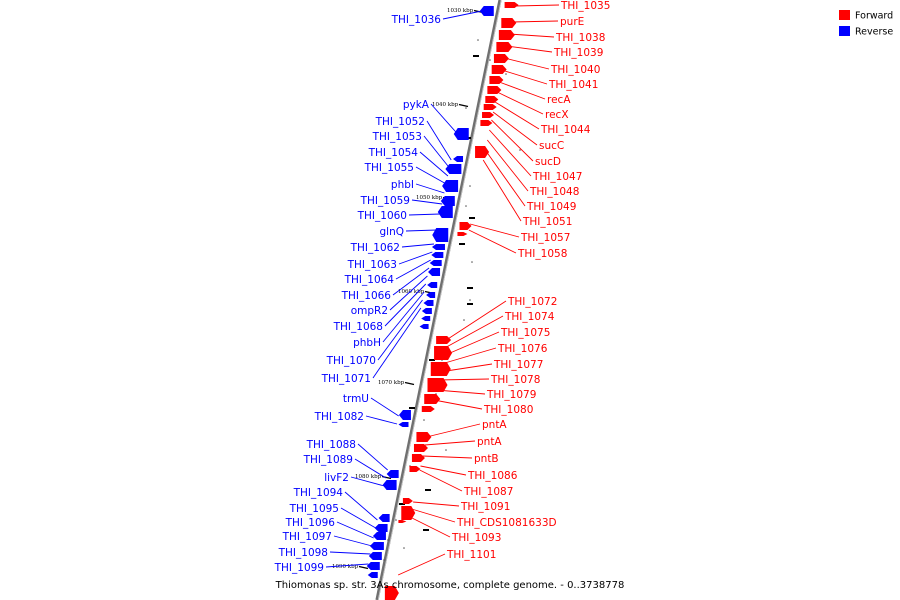 The height and width of the screenshot is (600, 900). Describe the element at coordinates (375, 248) in the screenshot. I see `reverse-gene-label-thi-1062: THI_1062` at that location.